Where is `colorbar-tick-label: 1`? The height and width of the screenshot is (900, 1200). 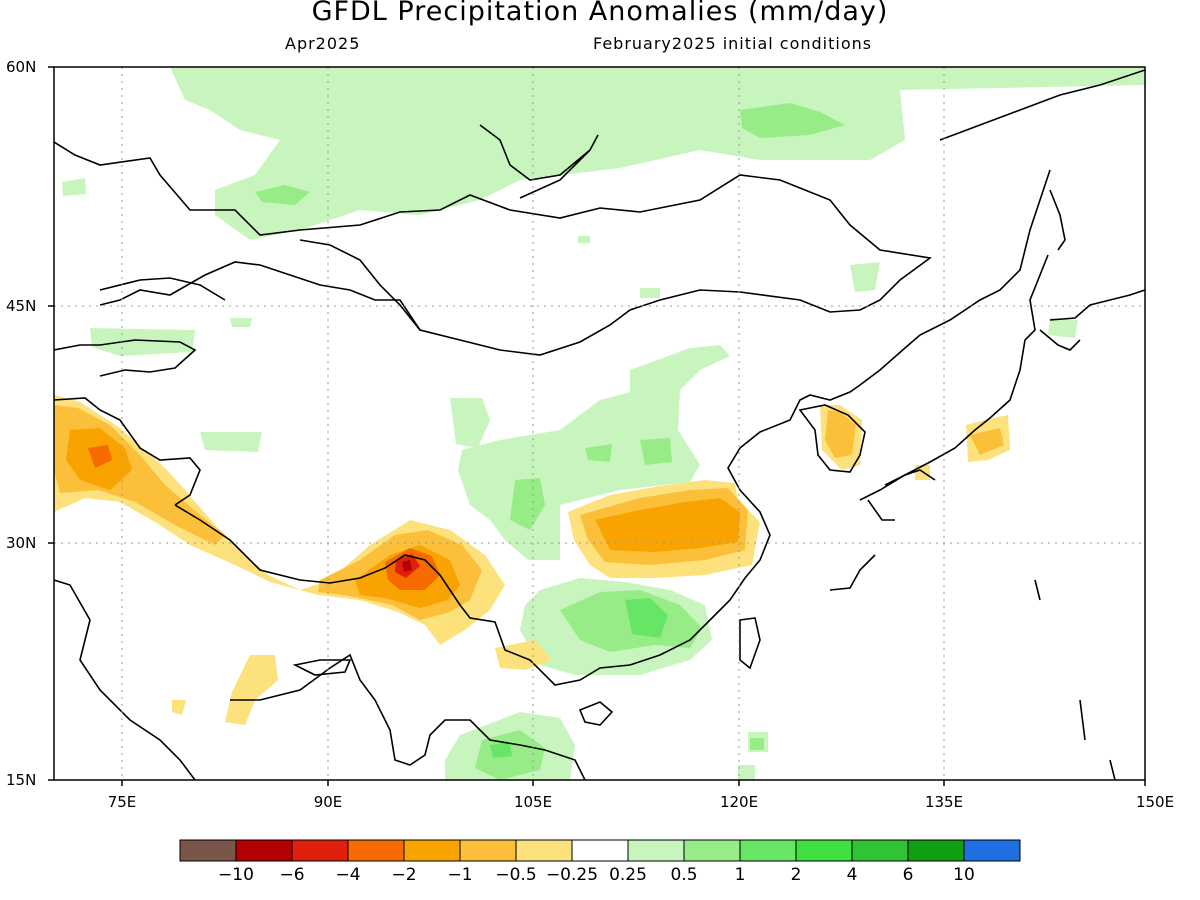 colorbar-tick-label: 1 is located at coordinates (740, 875).